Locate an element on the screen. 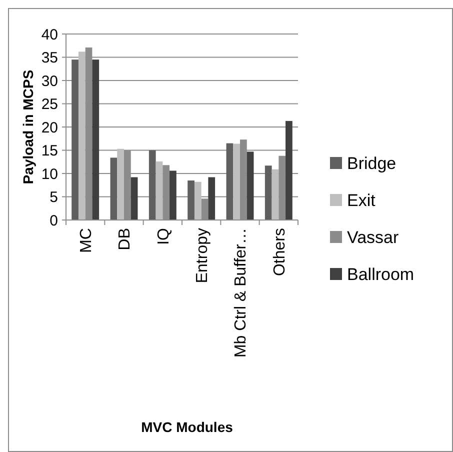  x-axis-title: MVC Modules is located at coordinates (187, 427).